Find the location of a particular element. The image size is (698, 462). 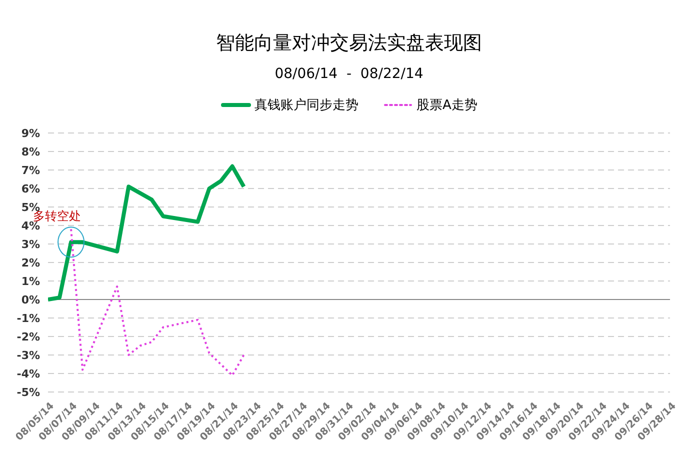

legend-label: 股票A走势 is located at coordinates (447, 105).